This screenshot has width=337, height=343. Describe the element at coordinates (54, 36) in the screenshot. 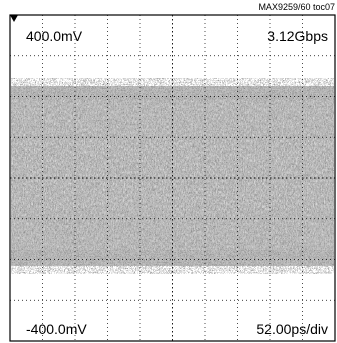

I see `readout-top-left: 400.0mV` at that location.